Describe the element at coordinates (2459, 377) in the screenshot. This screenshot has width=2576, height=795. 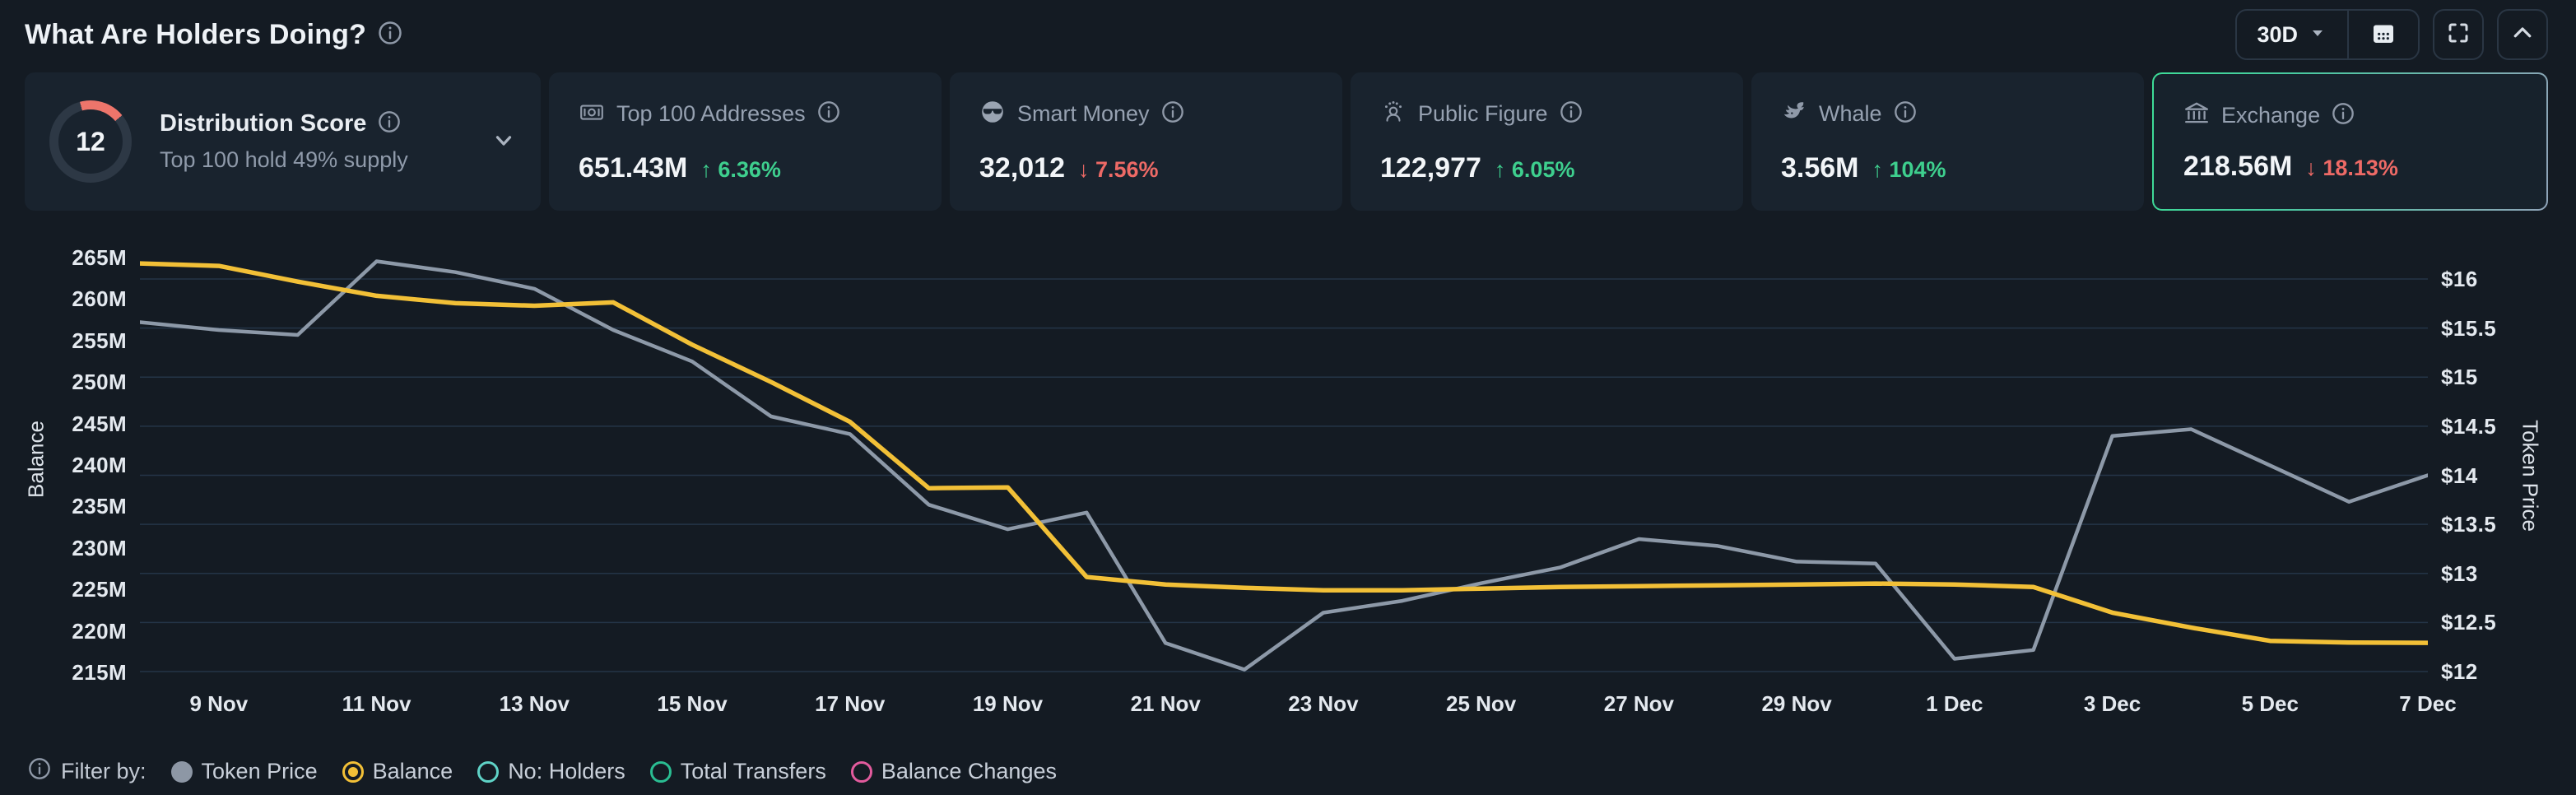
I see `axis-tick: $15` at that location.